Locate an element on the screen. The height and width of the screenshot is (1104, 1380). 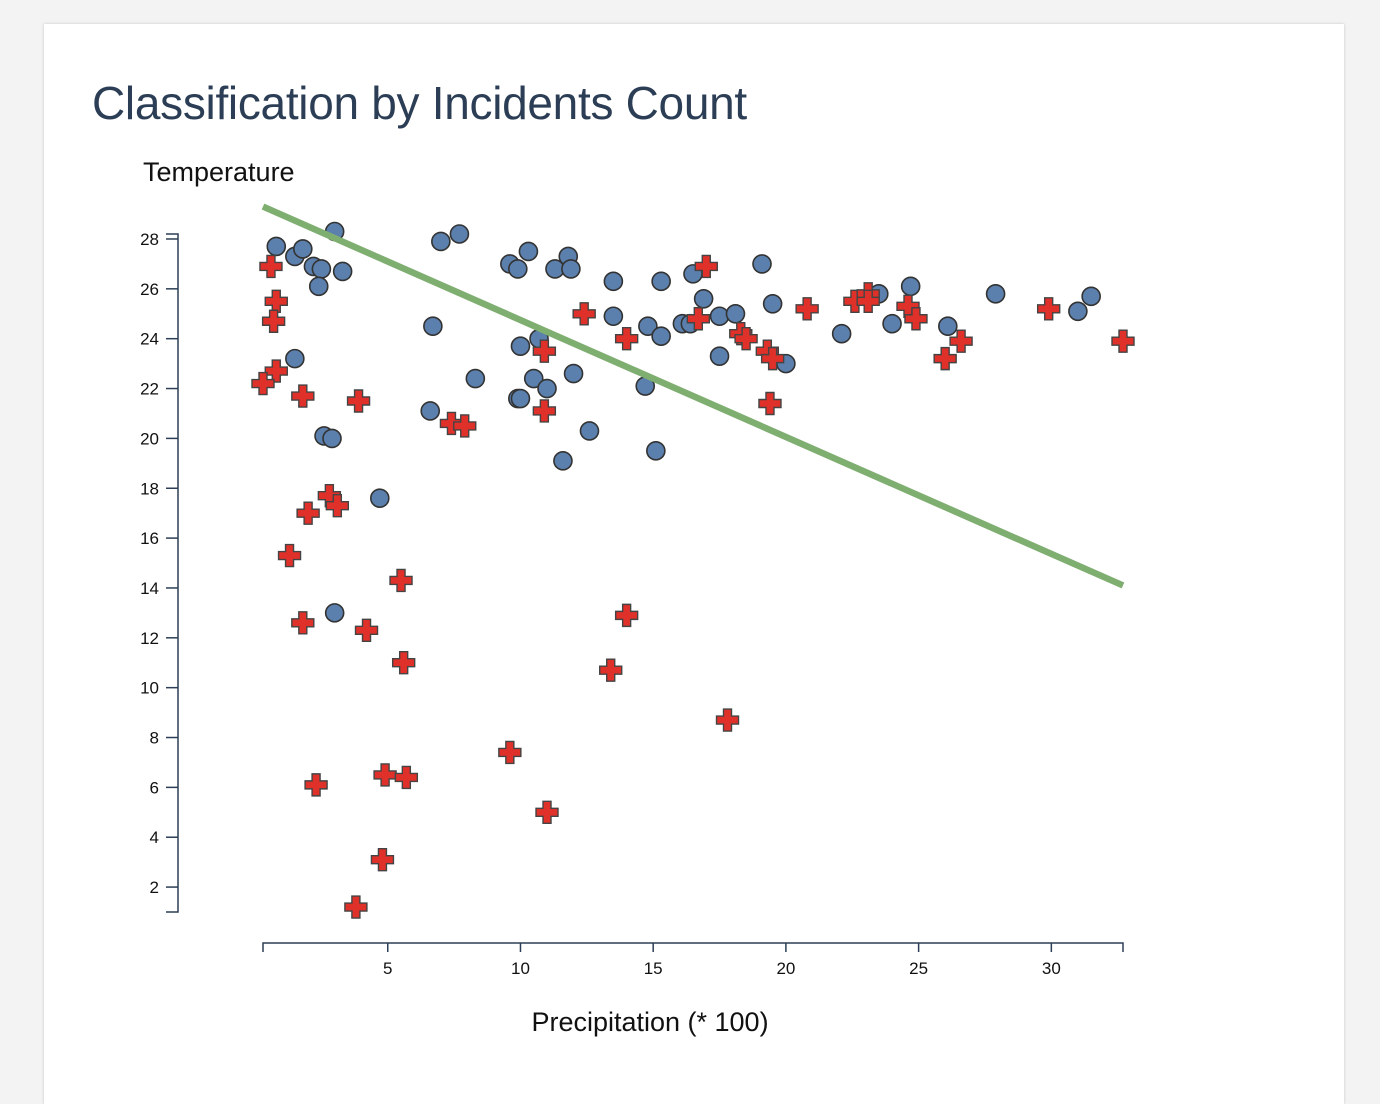
y-tick-label: 16 is located at coordinates (149, 538).